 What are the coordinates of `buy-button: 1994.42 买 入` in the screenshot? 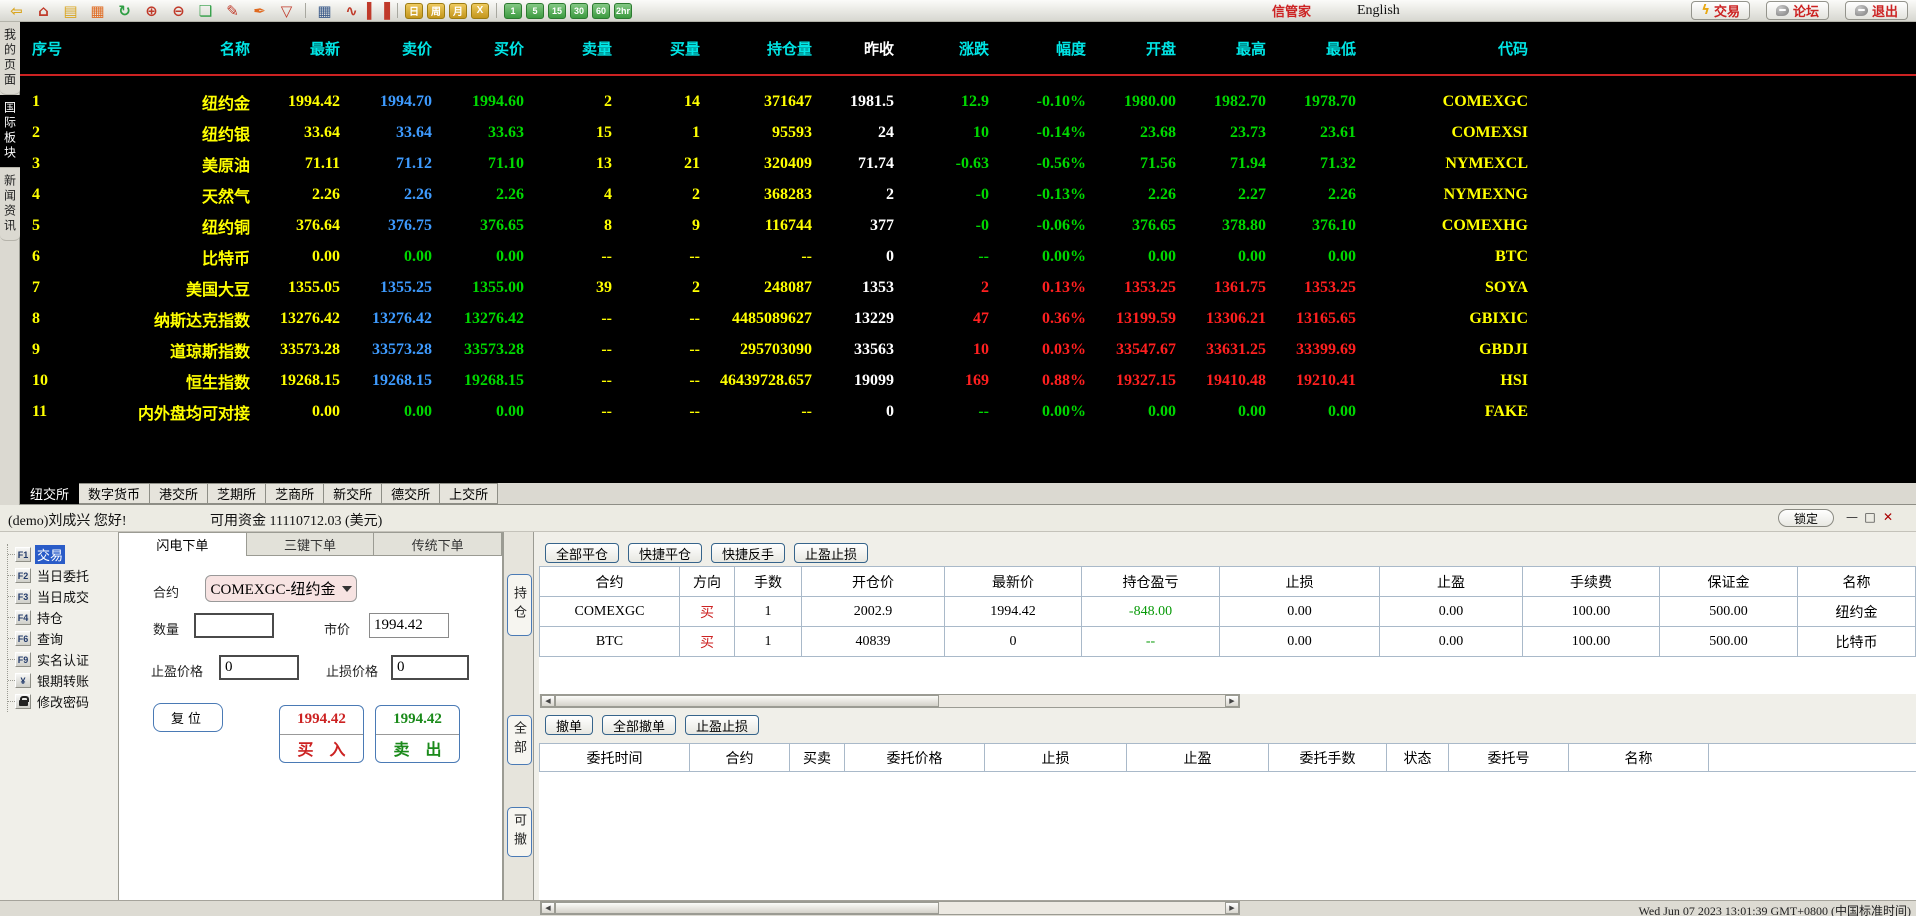 It's located at (321, 734).